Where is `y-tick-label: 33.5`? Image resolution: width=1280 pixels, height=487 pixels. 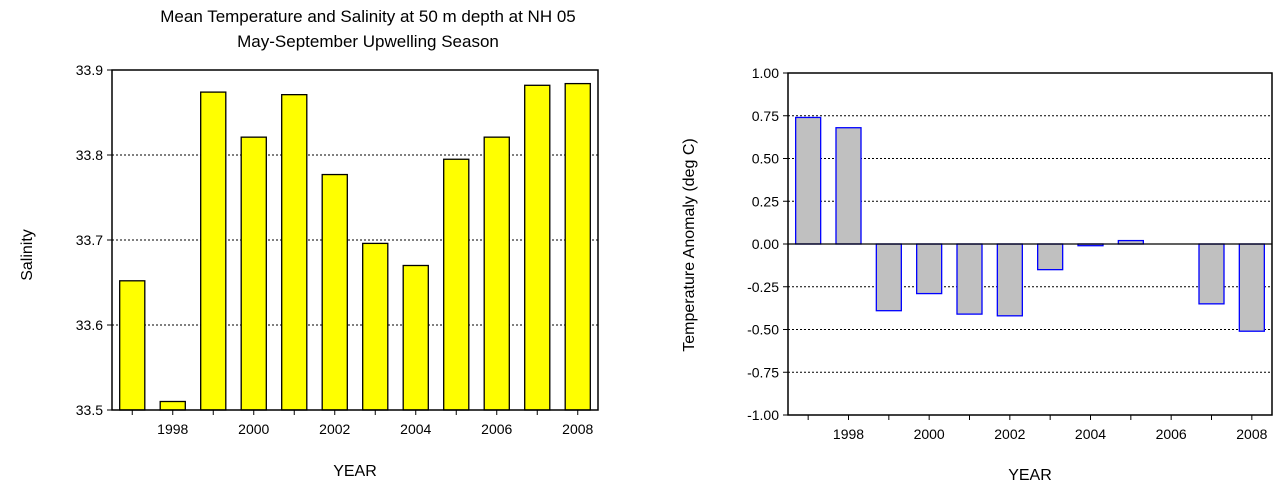
y-tick-label: 33.5 is located at coordinates (89, 410).